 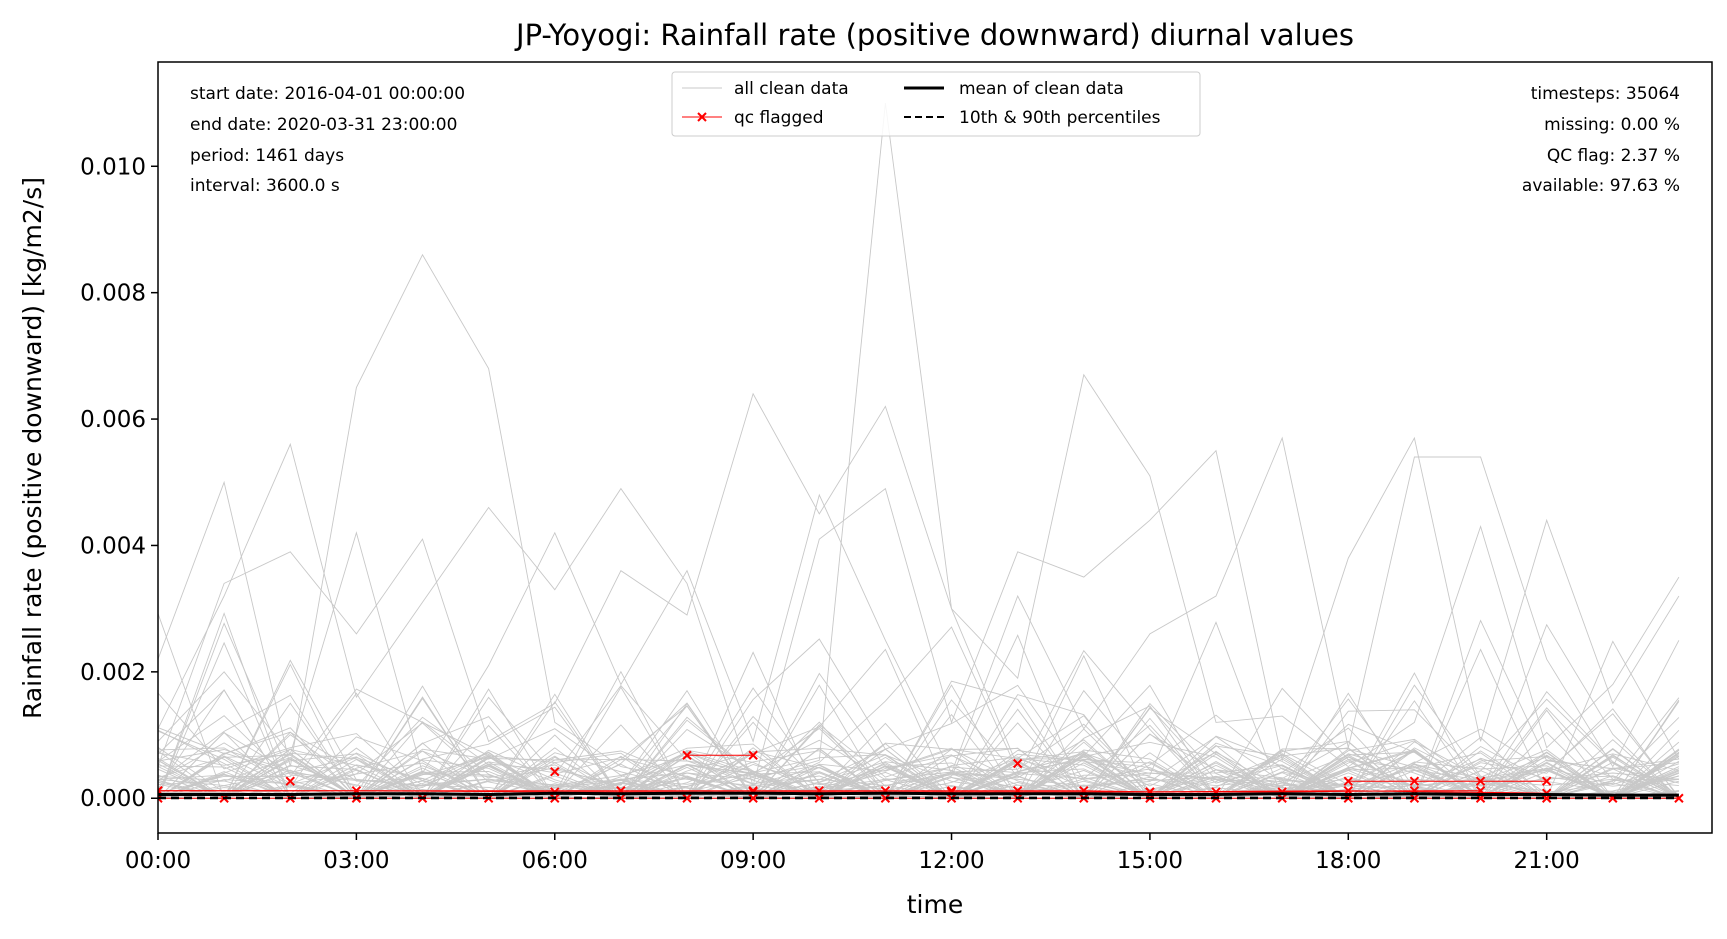 I want to click on stat-missing: missing: 0.00 %, so click(x=1612, y=125).